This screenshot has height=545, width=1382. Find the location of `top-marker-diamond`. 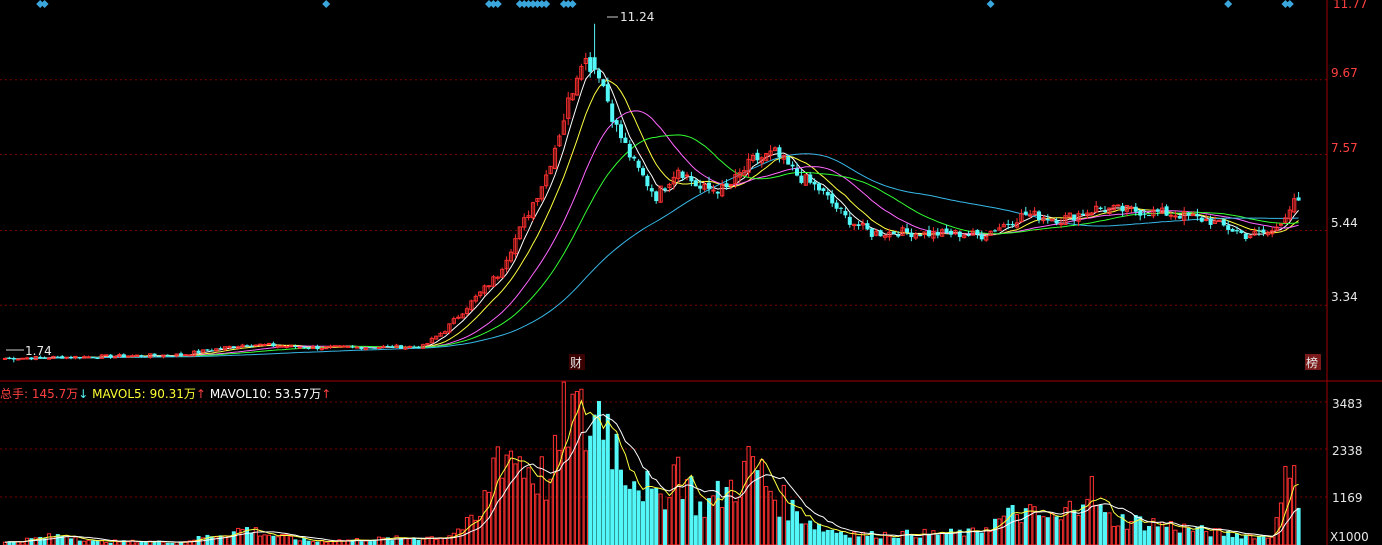

top-marker-diamond is located at coordinates (528, 4).